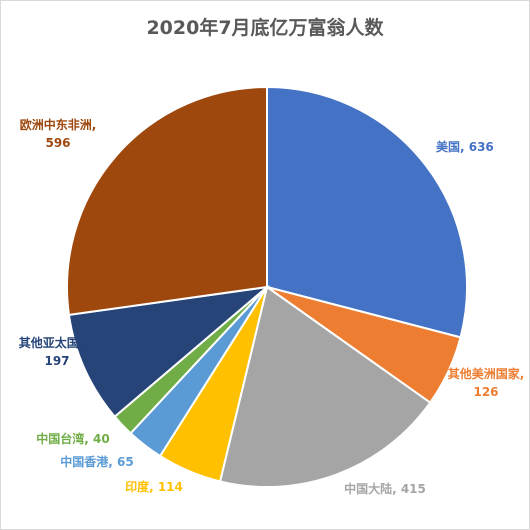 The width and height of the screenshot is (530, 530). I want to click on slice-data-label: 美国, 636, so click(465, 146).